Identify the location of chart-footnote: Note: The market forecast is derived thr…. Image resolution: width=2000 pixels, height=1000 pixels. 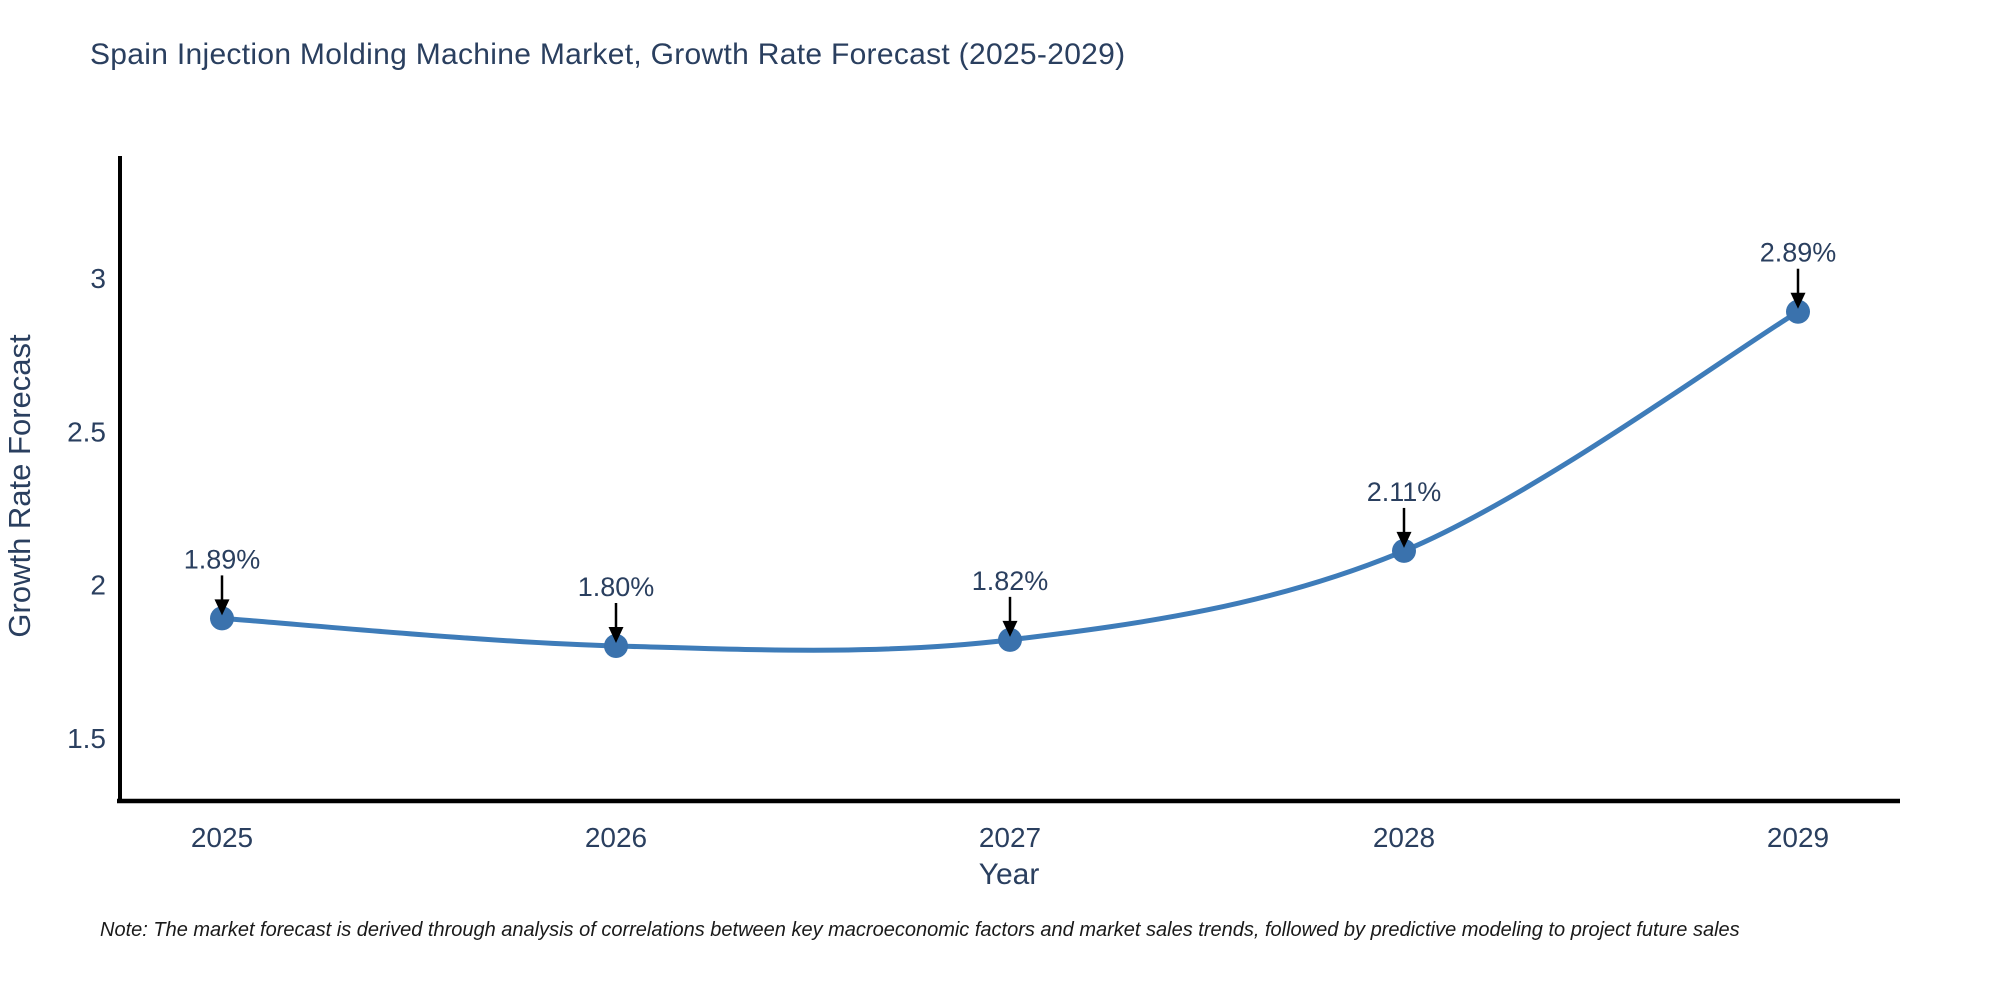
(920, 930).